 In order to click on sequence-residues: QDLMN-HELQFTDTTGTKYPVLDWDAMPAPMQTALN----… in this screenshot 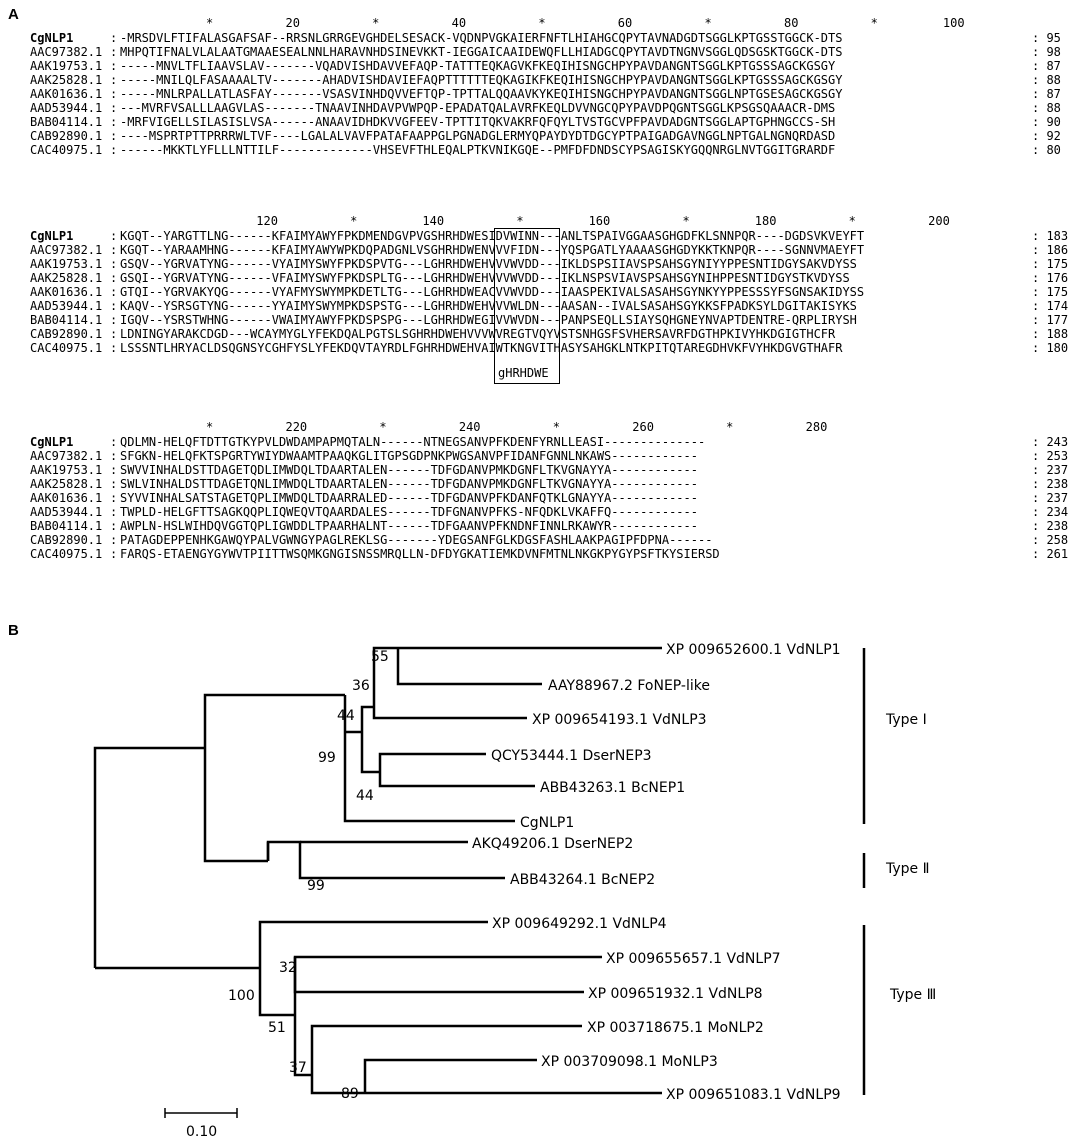, I will do `click(413, 442)`.